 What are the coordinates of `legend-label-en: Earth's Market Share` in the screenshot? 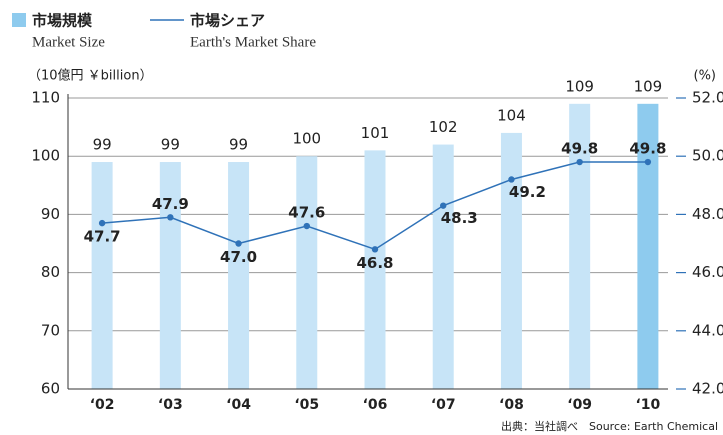 It's located at (253, 42).